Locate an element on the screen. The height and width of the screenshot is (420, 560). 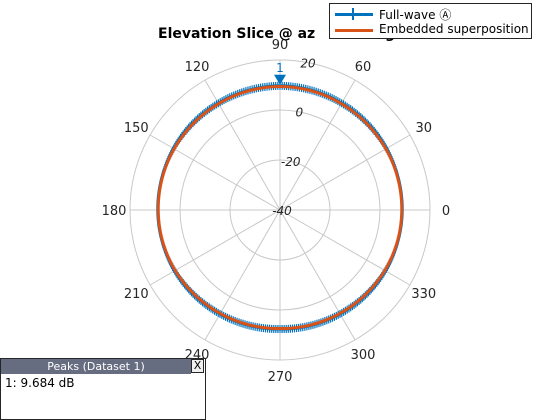
legend-marker-fullwave is located at coordinates (353, 14).